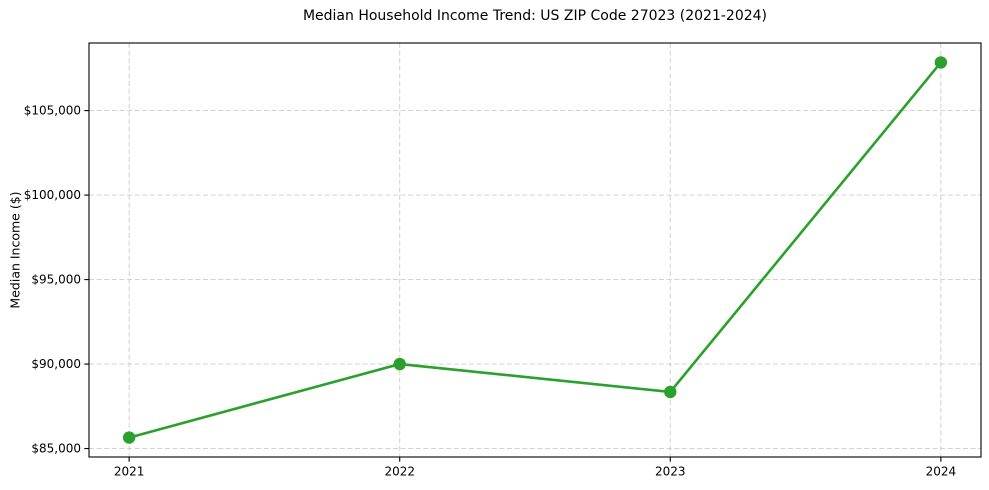 Image resolution: width=989 pixels, height=490 pixels. What do you see at coordinates (129, 437) in the screenshot?
I see `data-point-2021` at bounding box center [129, 437].